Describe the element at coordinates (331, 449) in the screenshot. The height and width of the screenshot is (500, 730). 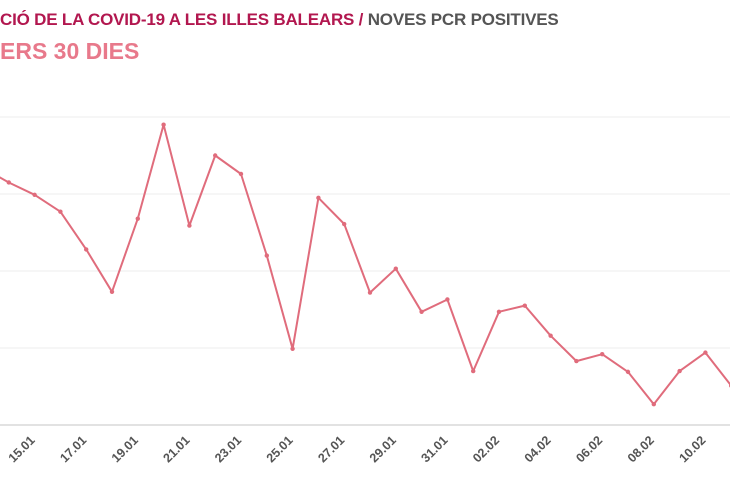
I see `x-tick-label: 27.01` at that location.